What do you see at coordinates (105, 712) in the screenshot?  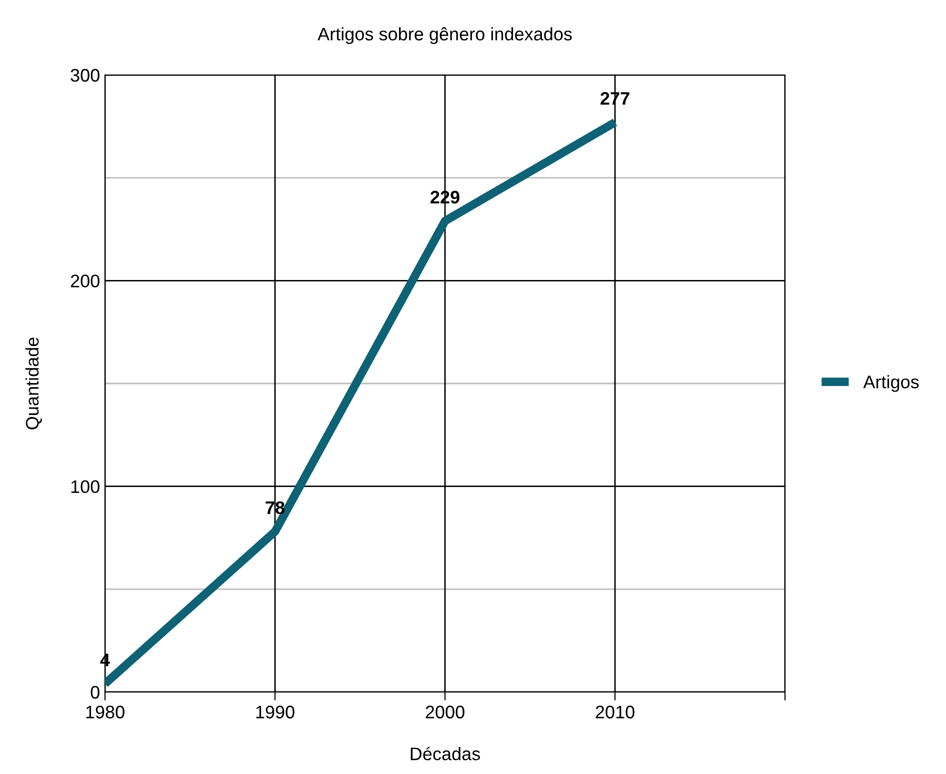 I see `x-tick-label: 1980` at bounding box center [105, 712].